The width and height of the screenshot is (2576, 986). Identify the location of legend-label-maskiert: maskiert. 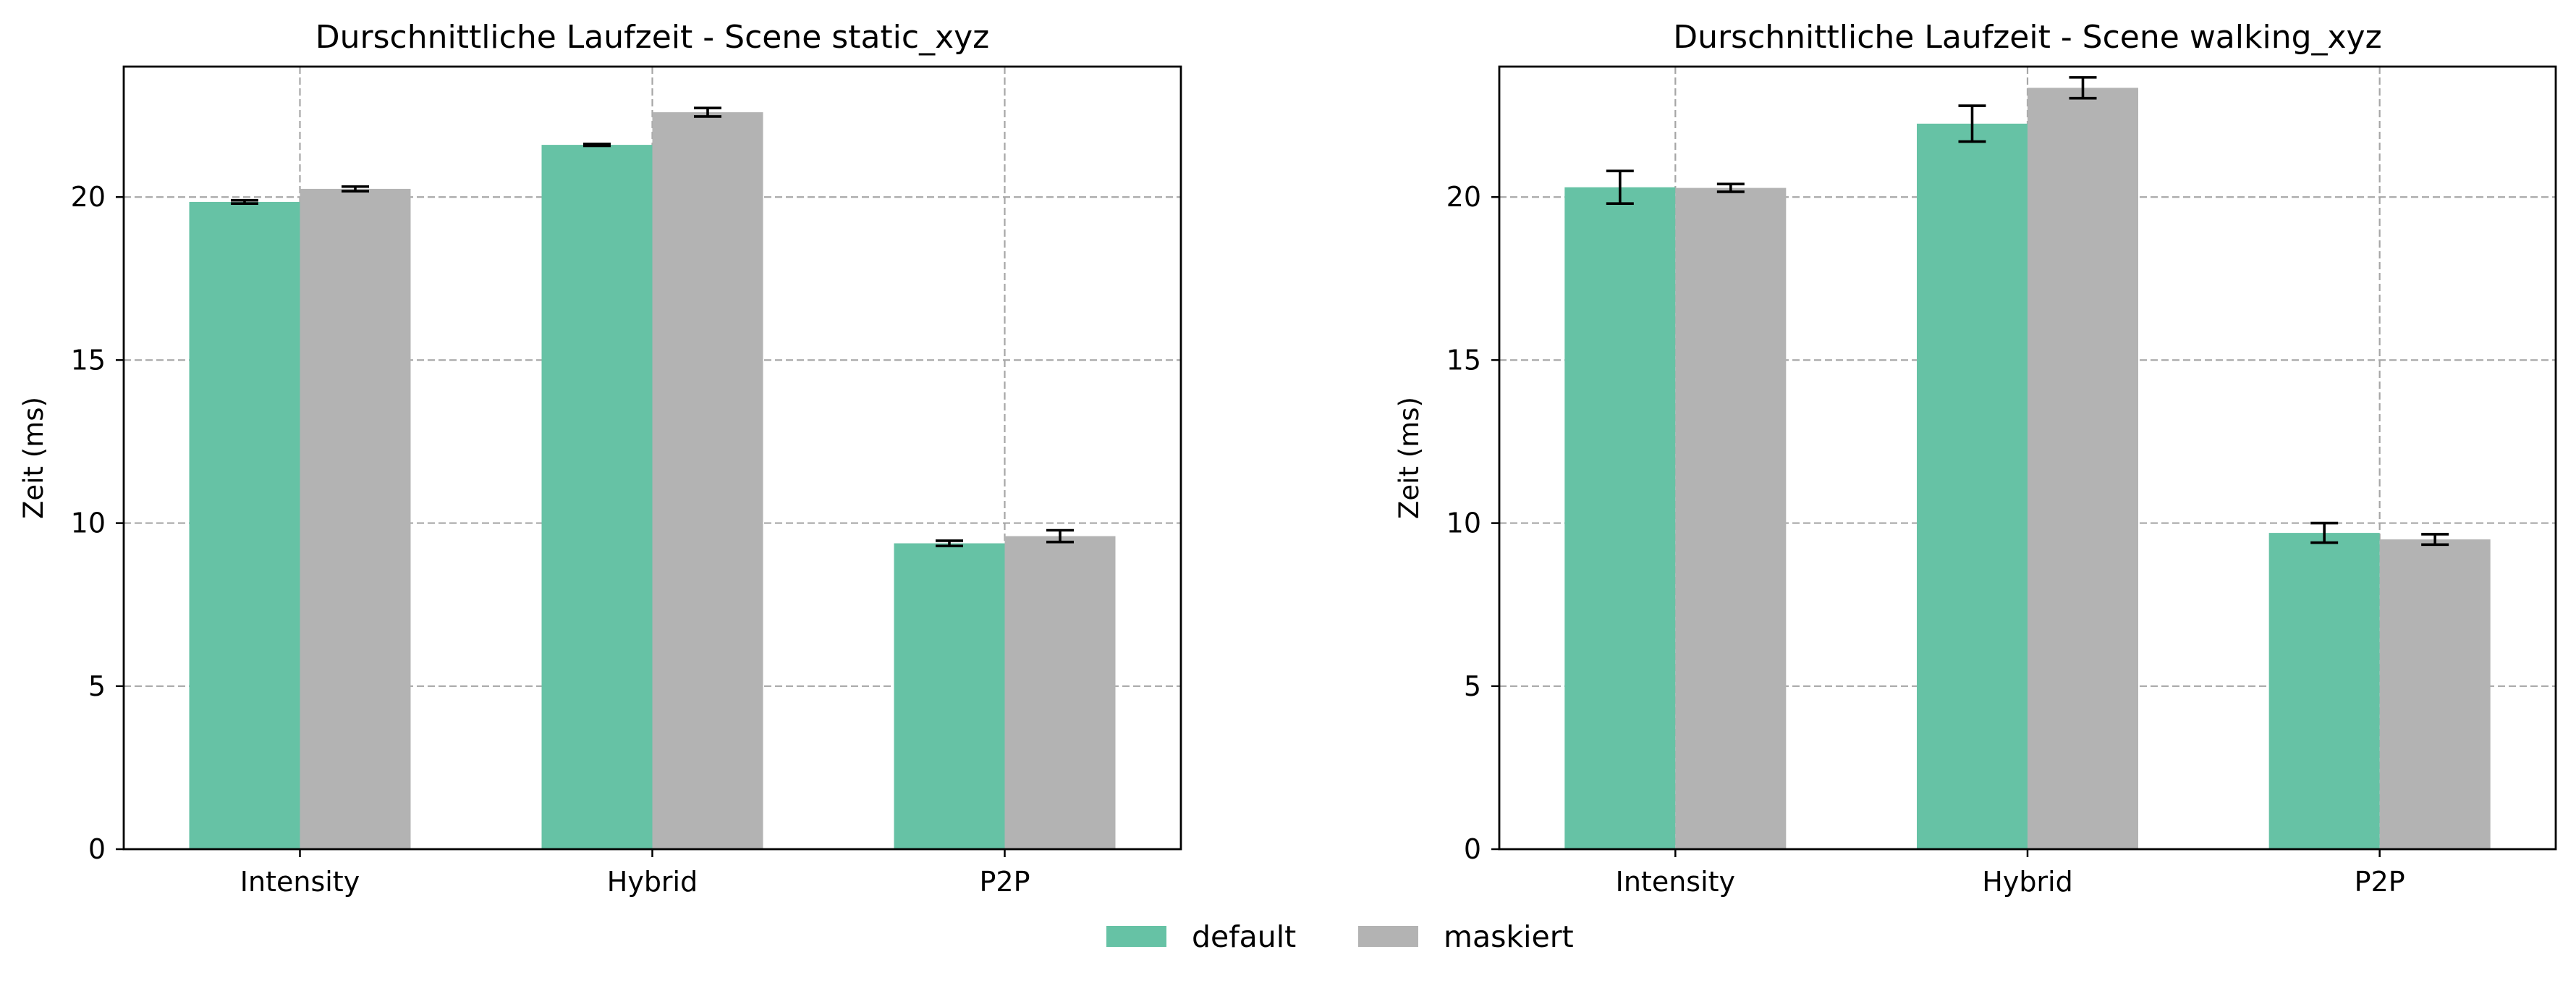
(1509, 936).